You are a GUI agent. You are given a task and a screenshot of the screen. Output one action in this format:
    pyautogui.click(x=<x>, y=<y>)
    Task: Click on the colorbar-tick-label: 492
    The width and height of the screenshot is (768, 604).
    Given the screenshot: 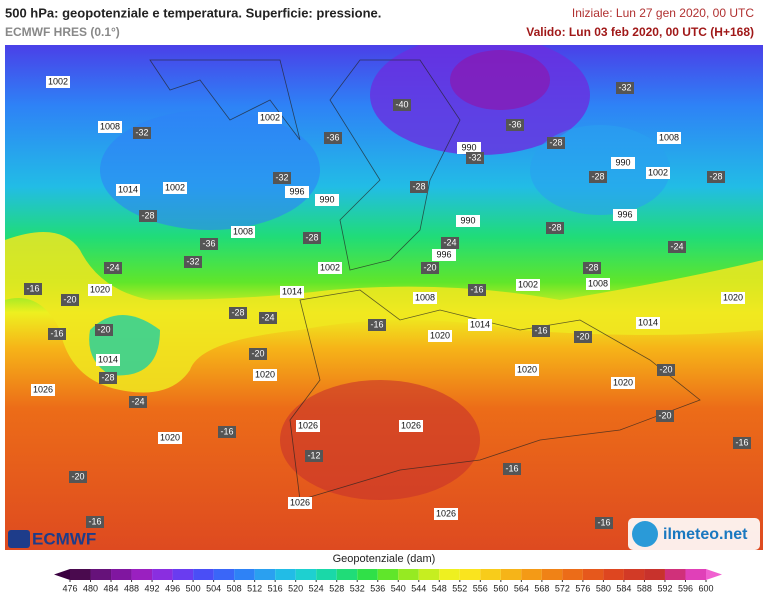 What is the action you would take?
    pyautogui.click(x=152, y=588)
    